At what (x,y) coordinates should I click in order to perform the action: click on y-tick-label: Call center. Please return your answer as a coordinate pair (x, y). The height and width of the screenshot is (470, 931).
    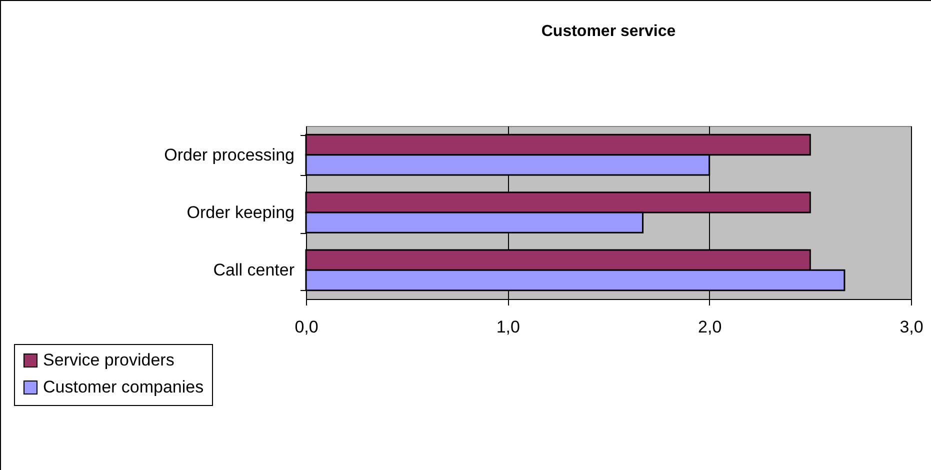
    Looking at the image, I should click on (254, 270).